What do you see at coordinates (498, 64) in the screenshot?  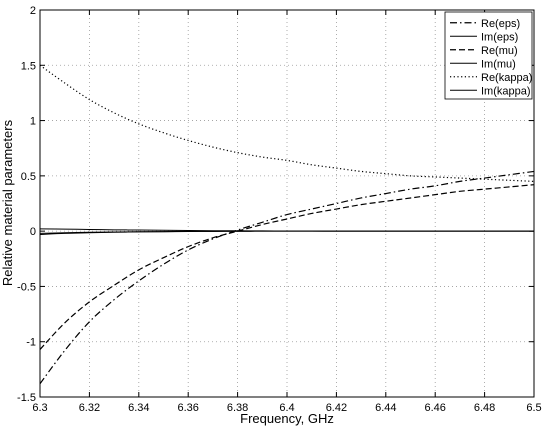 I see `legend-entry: Im(mu)` at bounding box center [498, 64].